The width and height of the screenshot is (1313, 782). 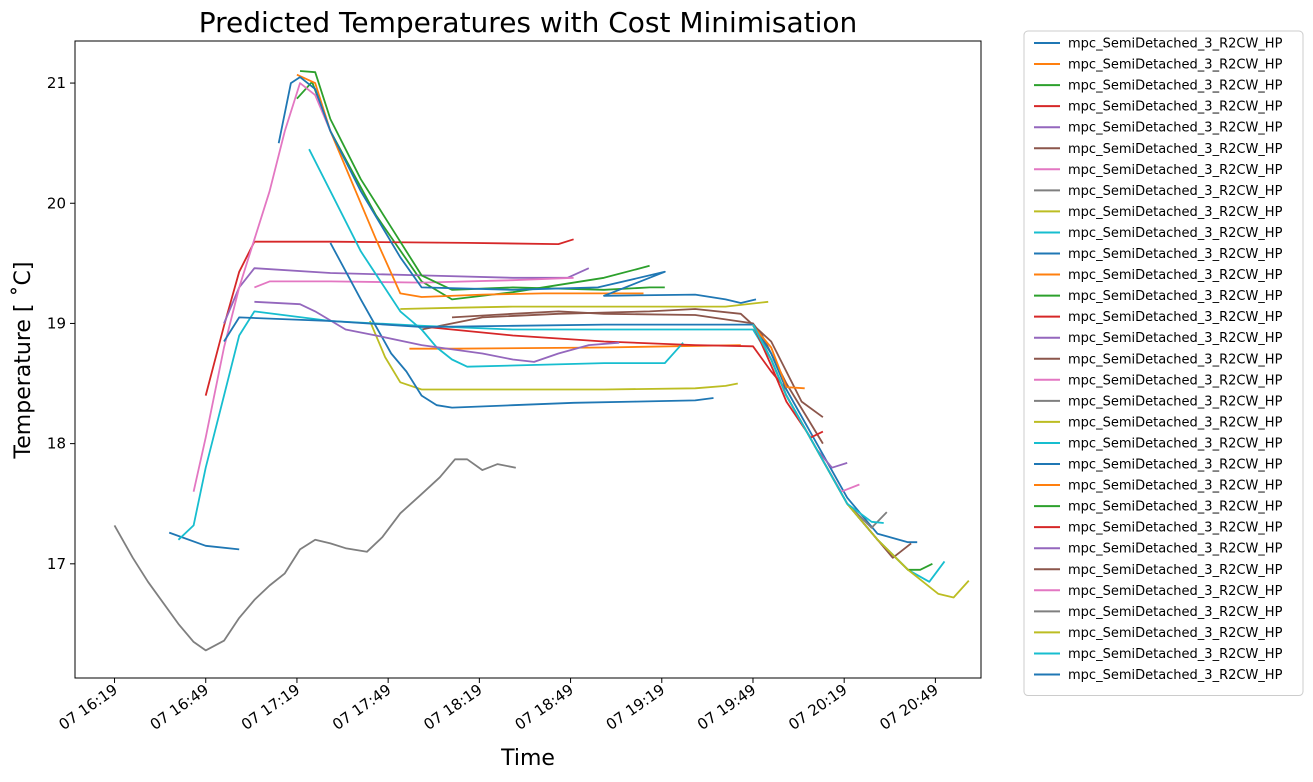 I want to click on y-tick-label: 21, so click(x=56, y=83).